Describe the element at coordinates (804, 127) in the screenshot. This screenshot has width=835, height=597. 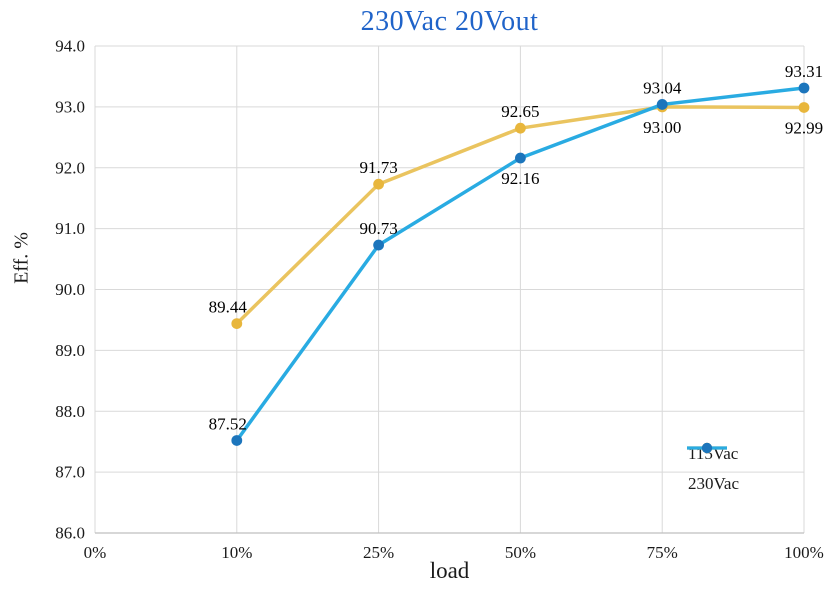
I see `data-label-115Vac-100%: 92.99` at that location.